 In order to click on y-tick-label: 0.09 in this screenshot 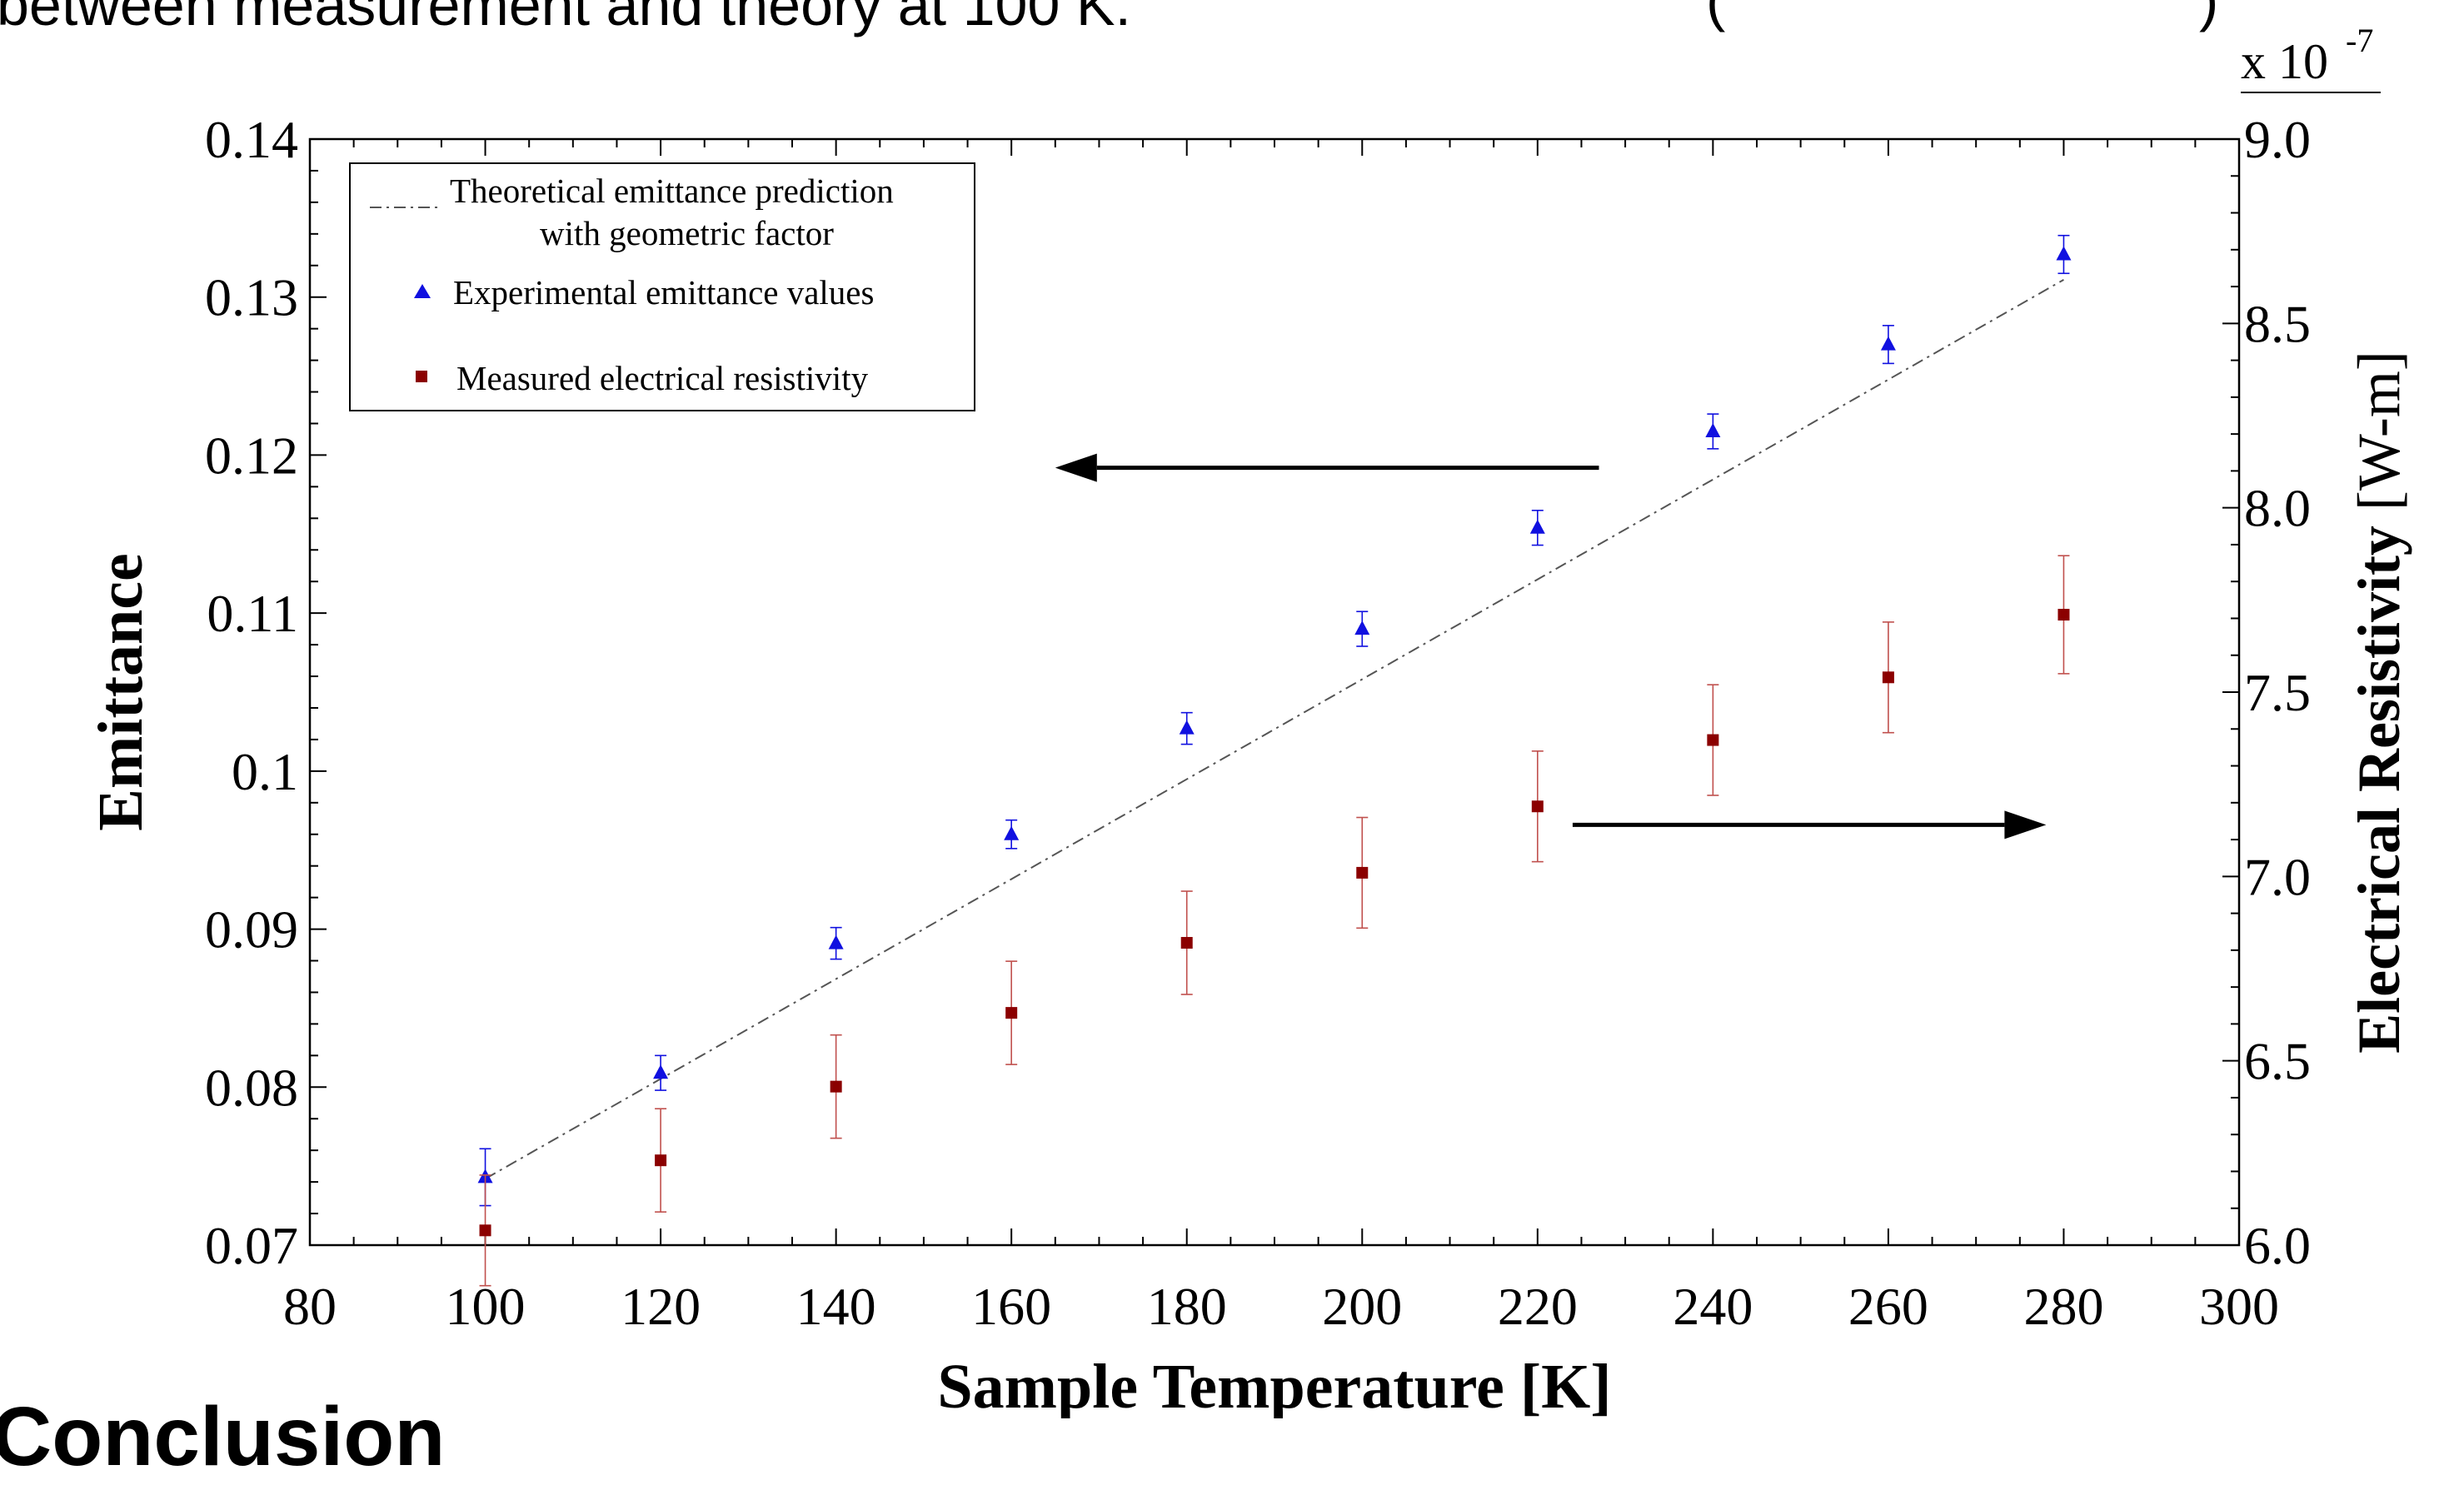, I will do `click(251, 930)`.